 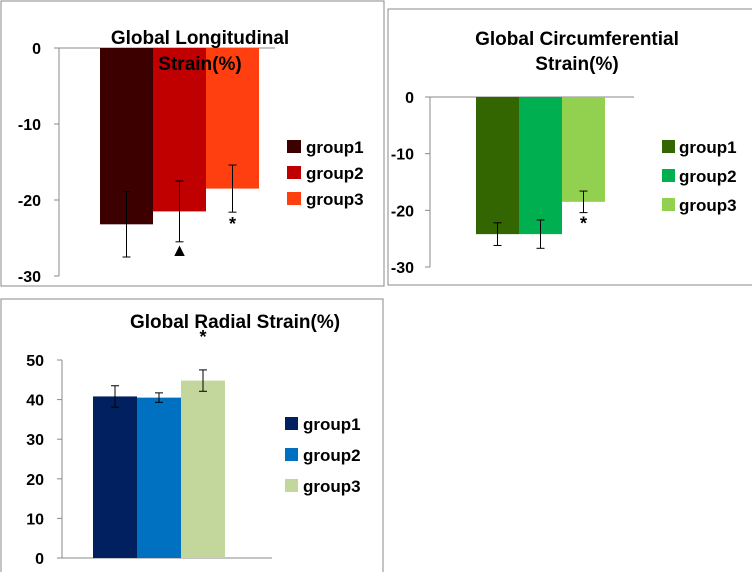 What do you see at coordinates (35, 480) in the screenshot?
I see `y-tick-label: 20` at bounding box center [35, 480].